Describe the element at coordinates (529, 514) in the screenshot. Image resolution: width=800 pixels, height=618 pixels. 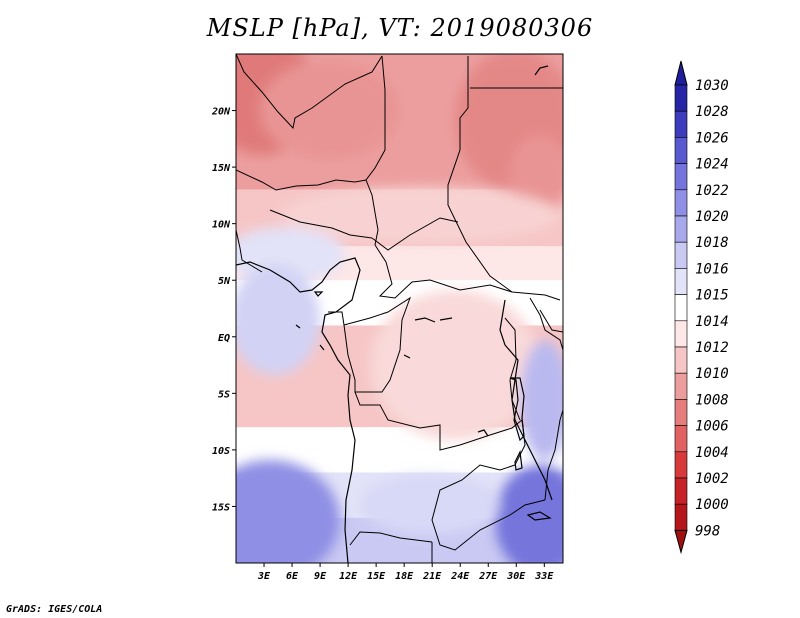
I see `high-patch-southeast` at that location.